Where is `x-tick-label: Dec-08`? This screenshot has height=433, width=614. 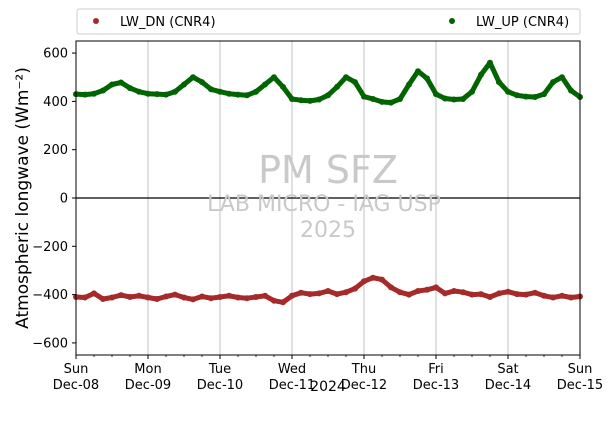 x-tick-label: Dec-08 is located at coordinates (76, 385).